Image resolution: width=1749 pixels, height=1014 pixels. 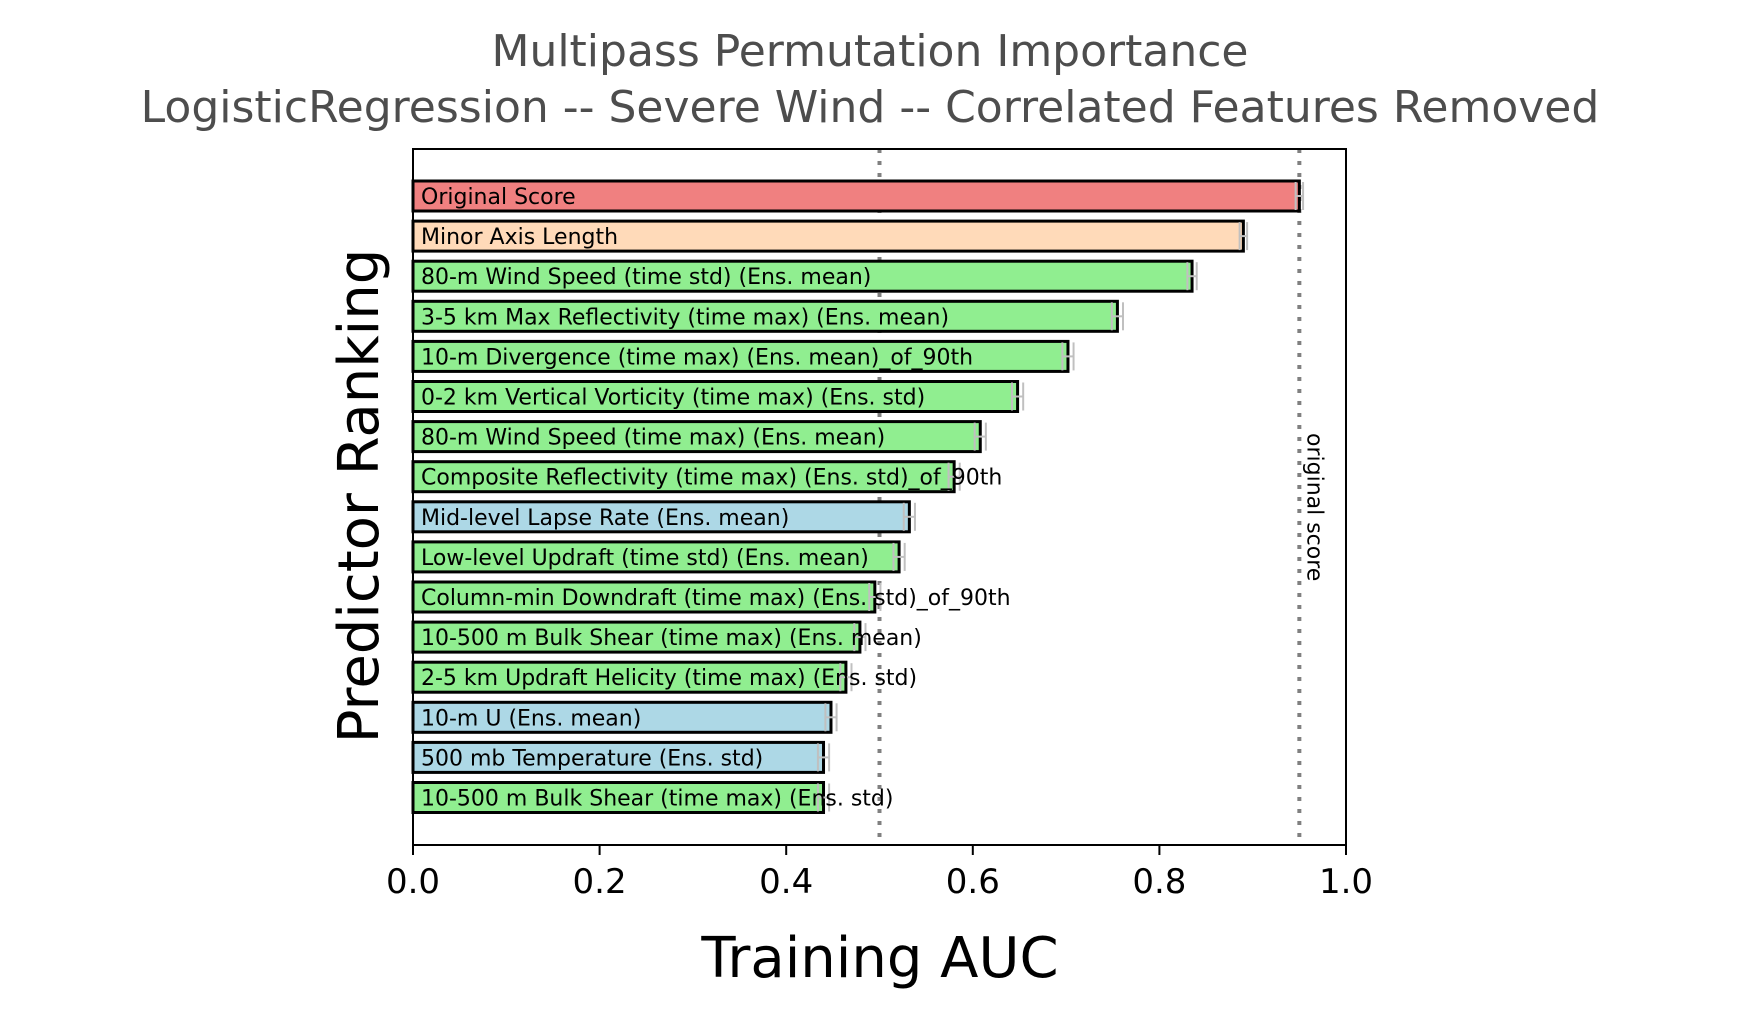 What do you see at coordinates (519, 237) in the screenshot?
I see `bar-label: Minor Axis Length` at bounding box center [519, 237].